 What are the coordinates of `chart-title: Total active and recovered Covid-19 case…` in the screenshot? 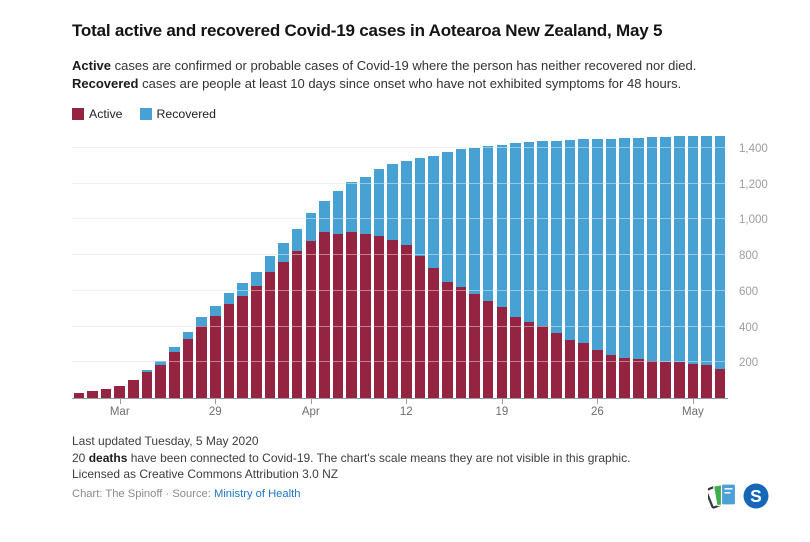 It's located at (367, 30).